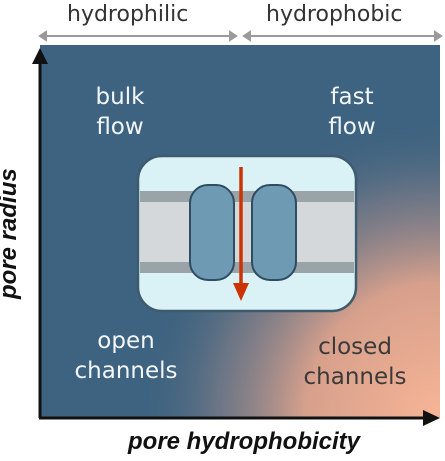  Describe the element at coordinates (120, 112) in the screenshot. I see `region-top-left: bulk flow` at that location.